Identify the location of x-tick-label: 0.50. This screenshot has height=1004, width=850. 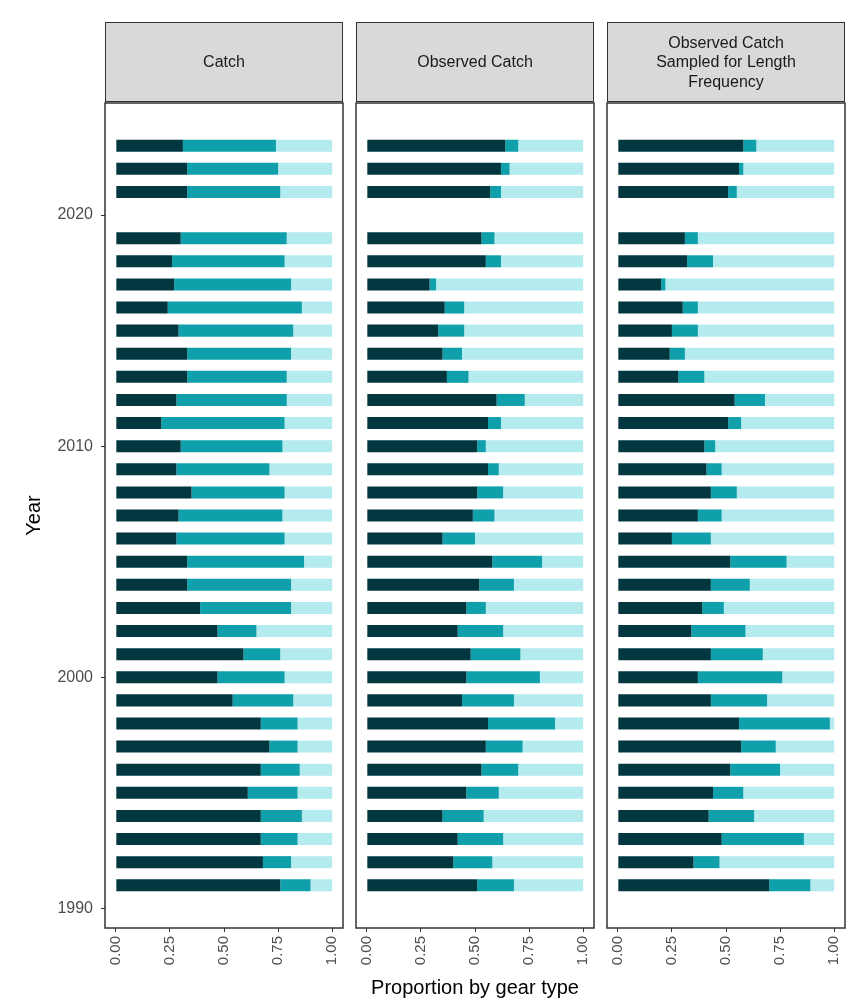
(474, 951).